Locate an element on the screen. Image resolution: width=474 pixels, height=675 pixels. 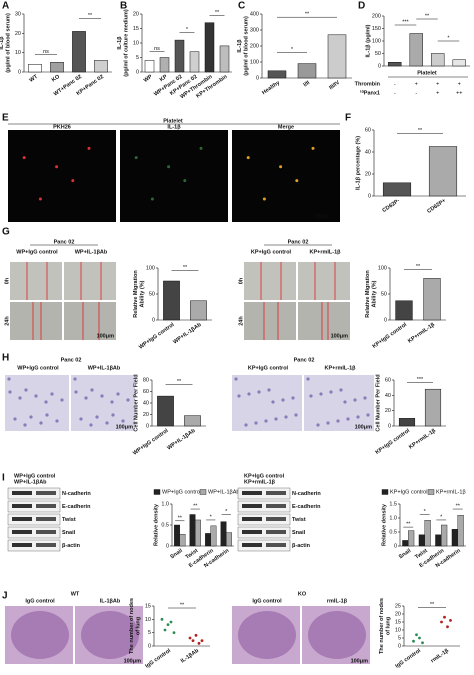
row-label: Twist is located at coordinates (69, 520).